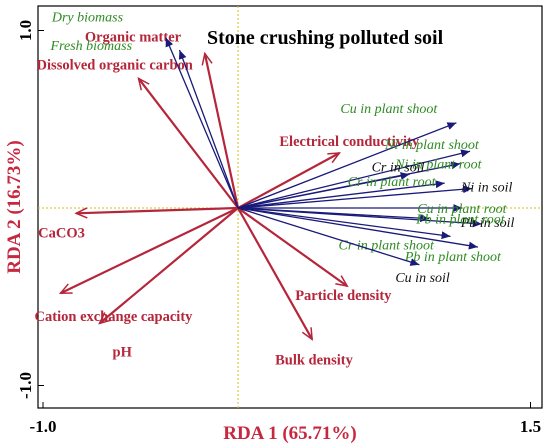 The width and height of the screenshot is (550, 448). What do you see at coordinates (114, 317) in the screenshot?
I see `env-label-cation-exchange-capacity: Cation exchange capacity` at bounding box center [114, 317].